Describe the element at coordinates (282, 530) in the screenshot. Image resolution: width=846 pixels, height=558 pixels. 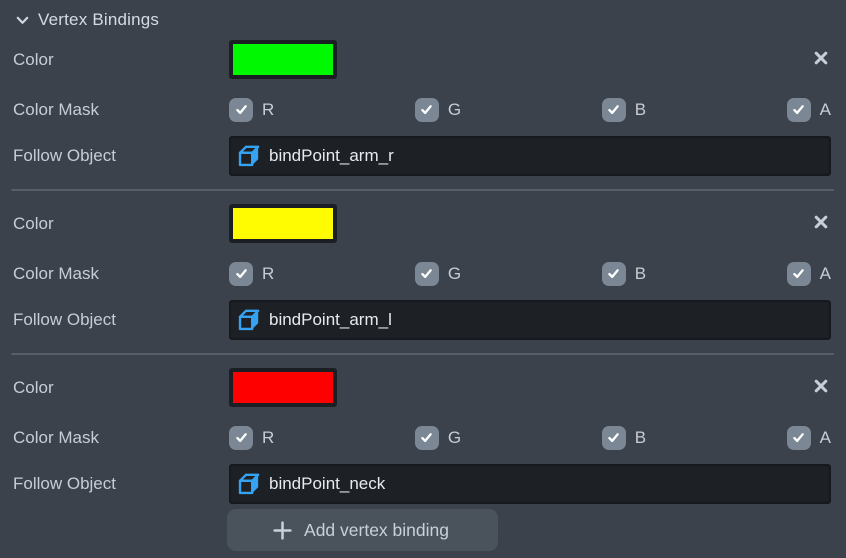
I see `plus-icon` at that location.